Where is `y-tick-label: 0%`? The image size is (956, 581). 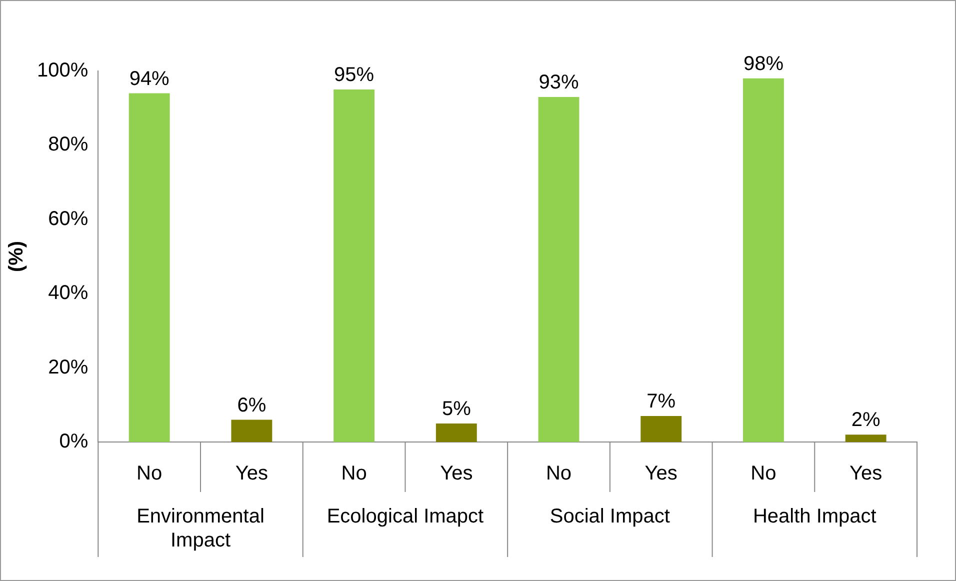 y-tick-label: 0% is located at coordinates (73, 441).